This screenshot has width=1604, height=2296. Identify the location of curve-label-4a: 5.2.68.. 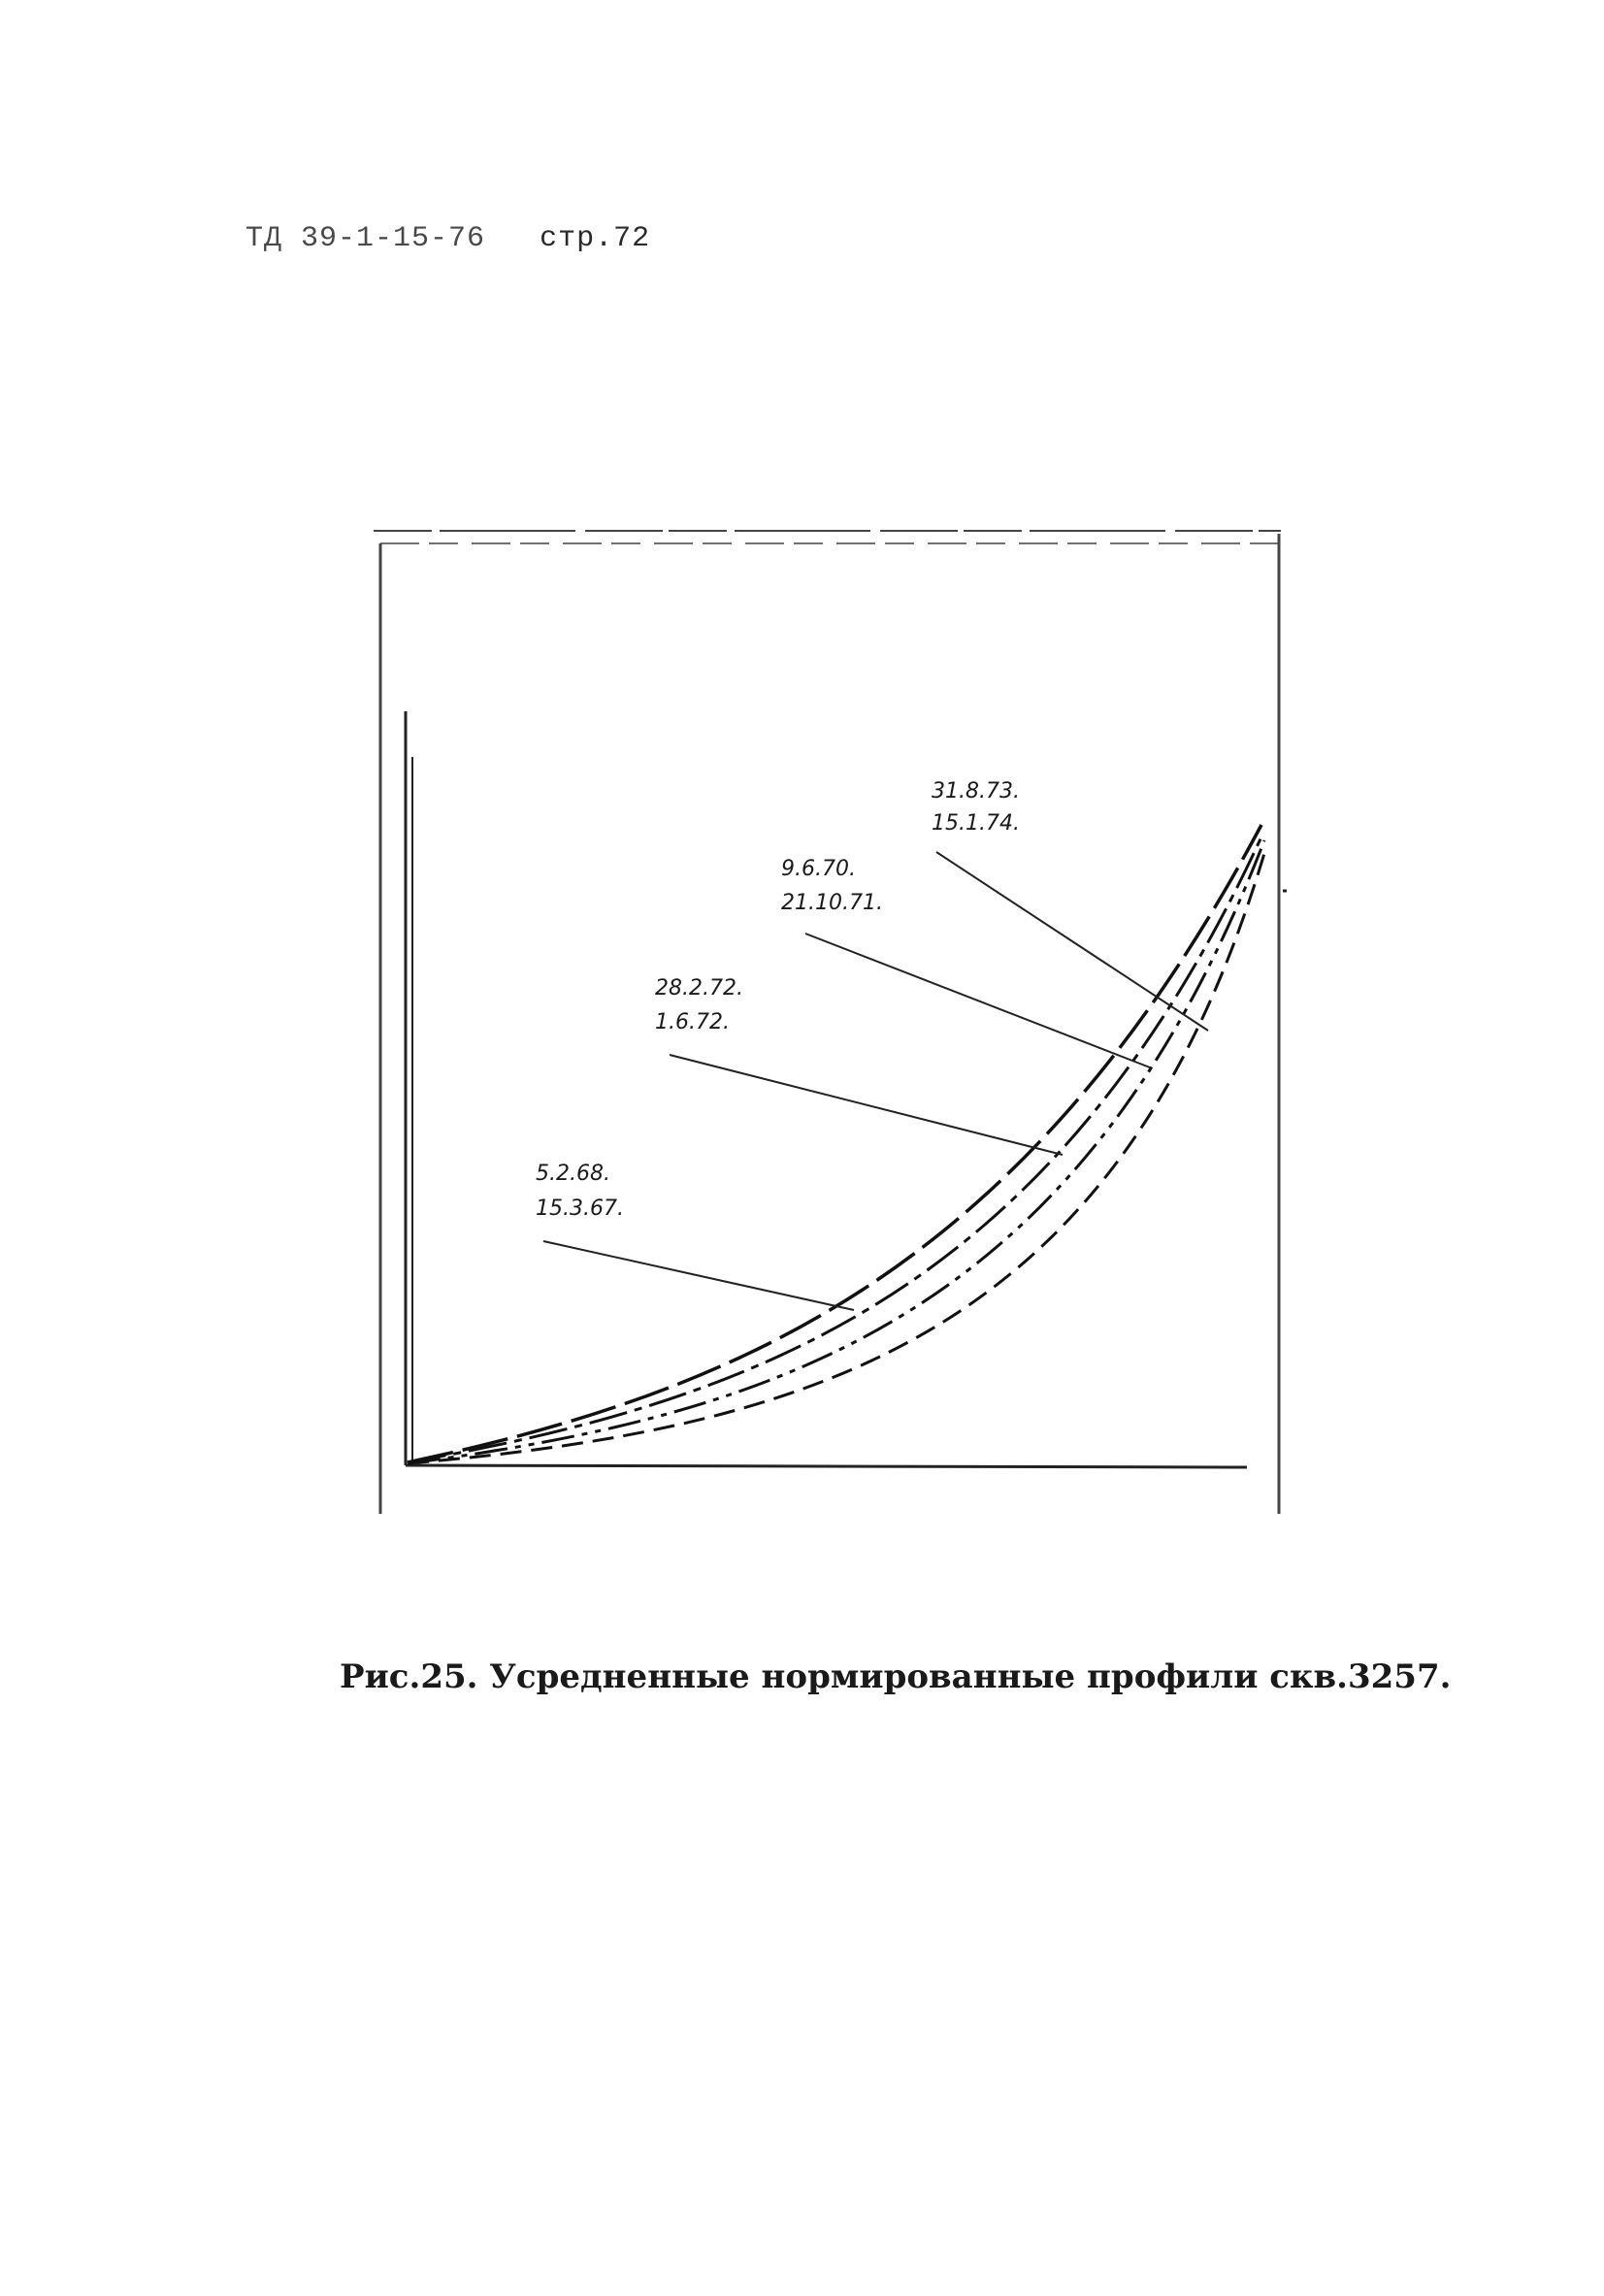
(573, 1174).